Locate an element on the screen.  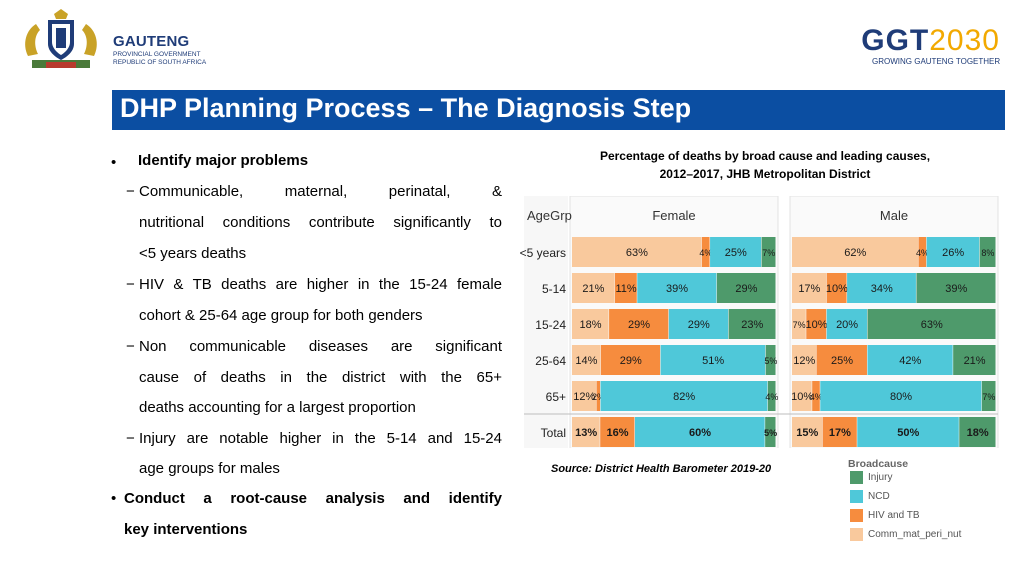
data-label: 21% is located at coordinates (975, 361).